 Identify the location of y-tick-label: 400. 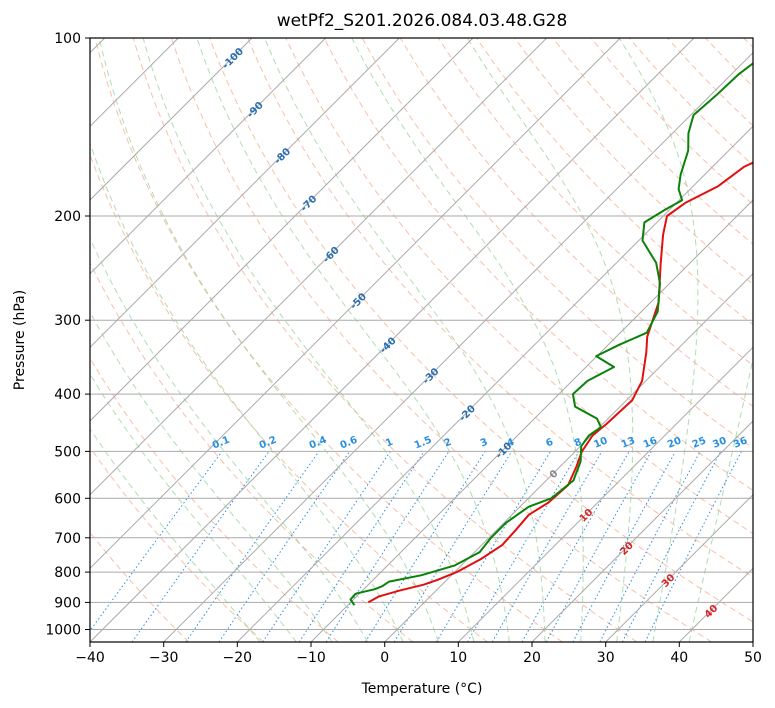
(67, 395).